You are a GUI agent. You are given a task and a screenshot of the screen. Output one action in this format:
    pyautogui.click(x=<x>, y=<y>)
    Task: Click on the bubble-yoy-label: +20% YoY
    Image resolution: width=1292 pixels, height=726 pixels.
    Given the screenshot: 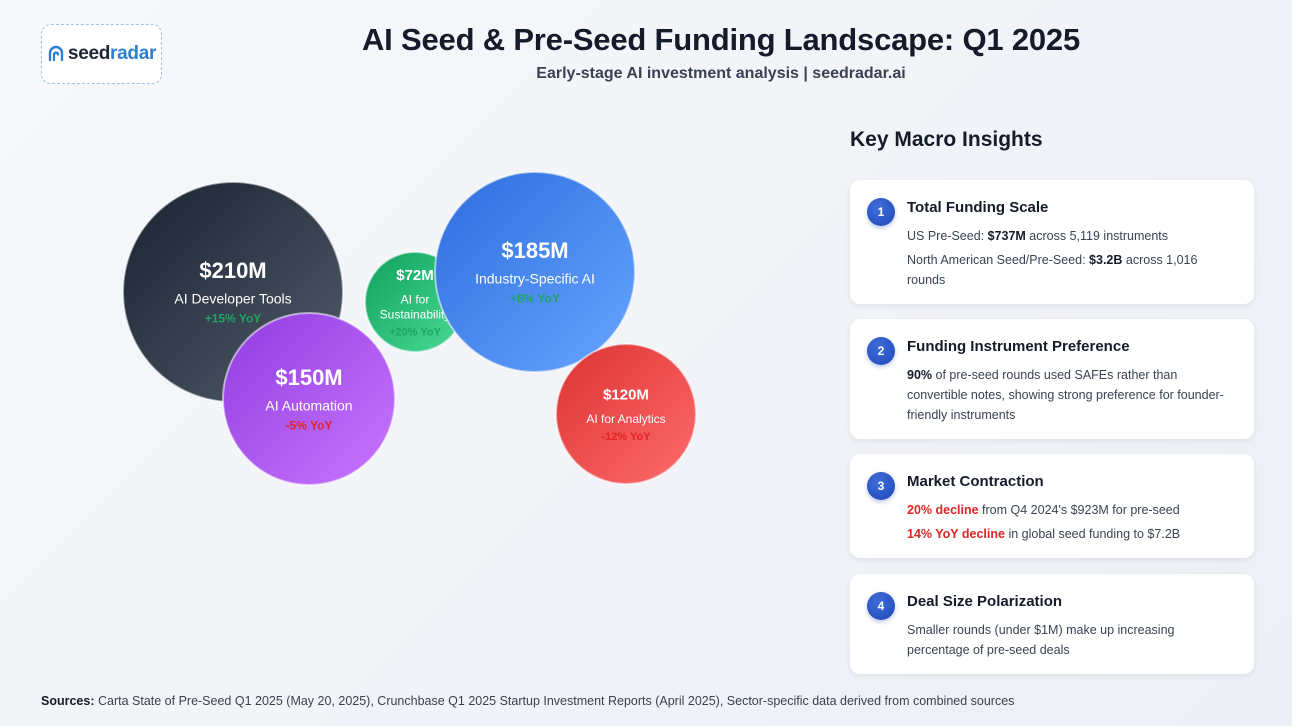 What is the action you would take?
    pyautogui.click(x=415, y=332)
    